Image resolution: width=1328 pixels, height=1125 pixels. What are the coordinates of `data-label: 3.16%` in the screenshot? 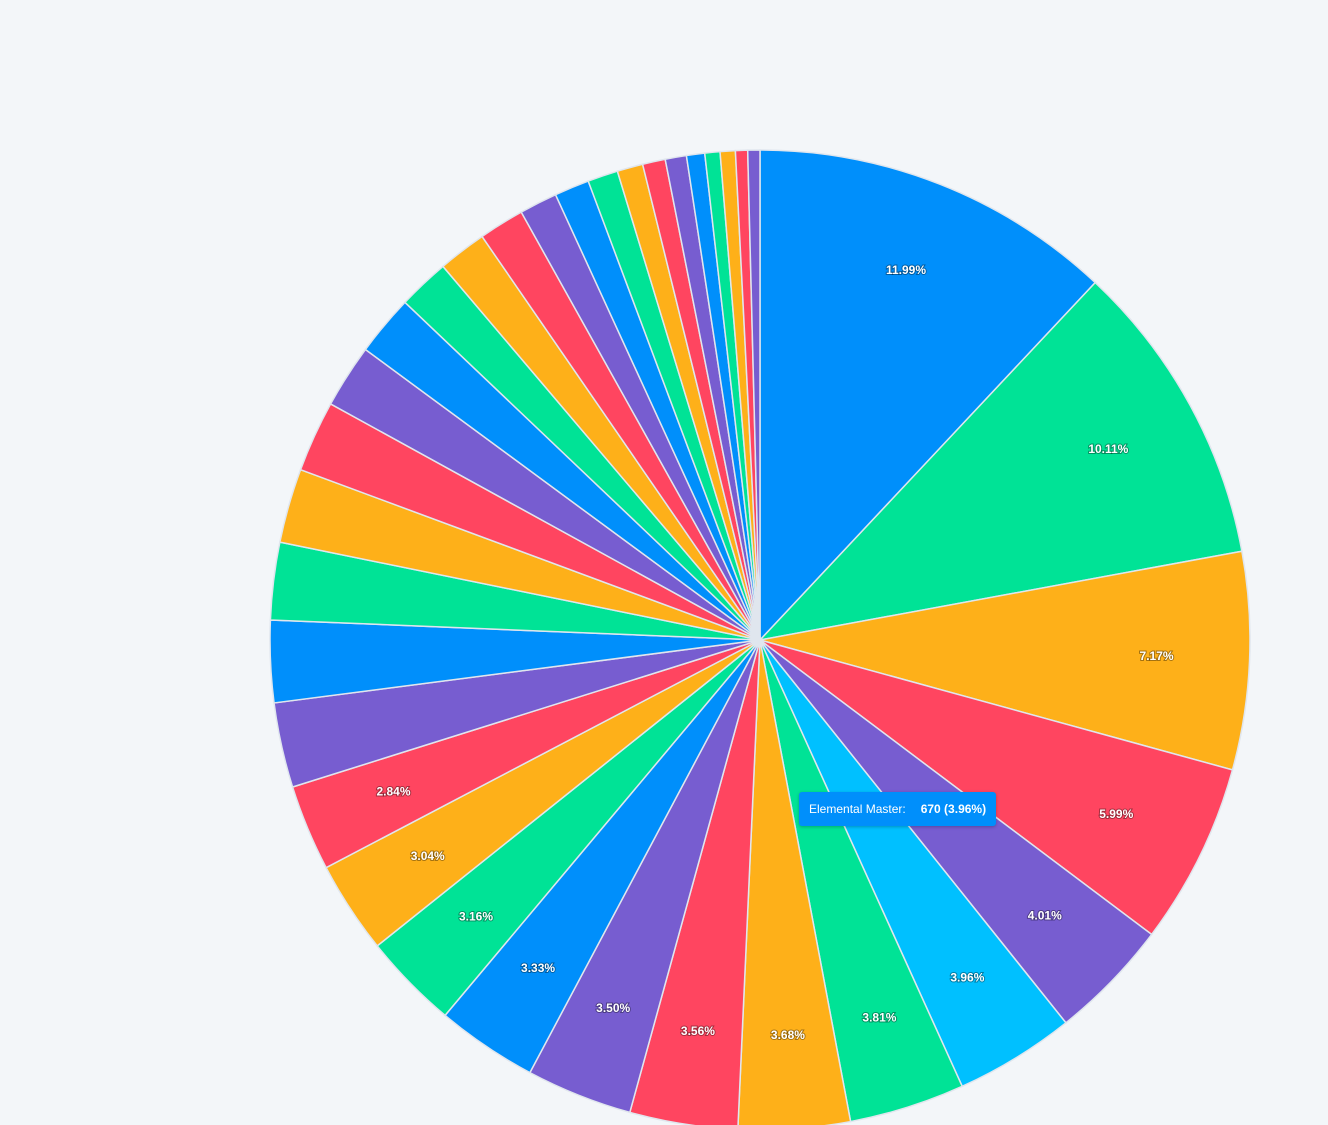 It's located at (476, 916).